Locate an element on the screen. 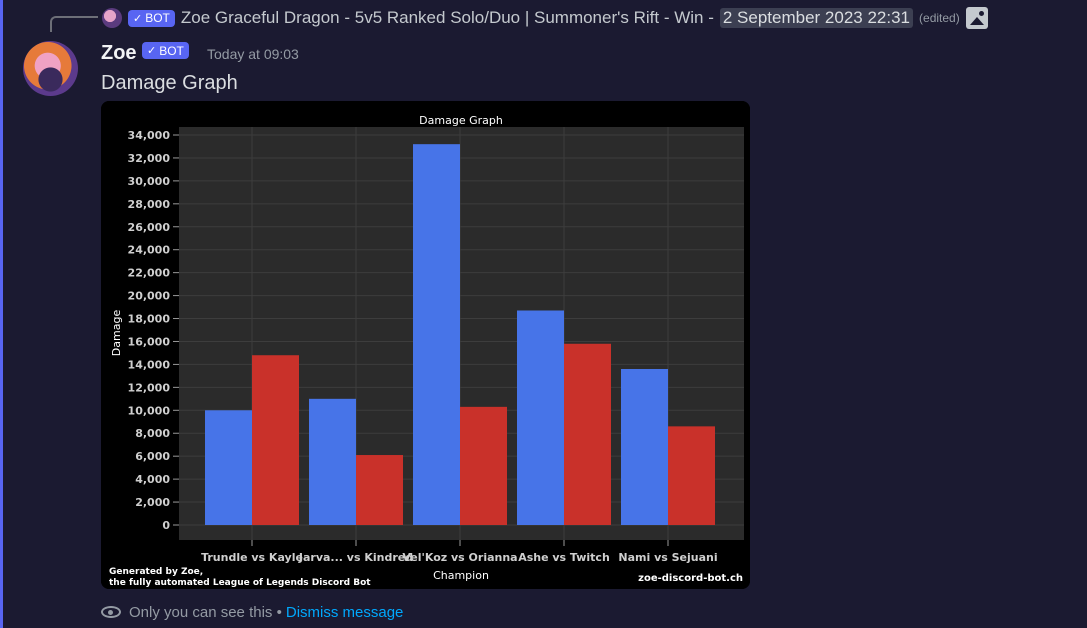  y-tick-label: 10,000 is located at coordinates (149, 410).